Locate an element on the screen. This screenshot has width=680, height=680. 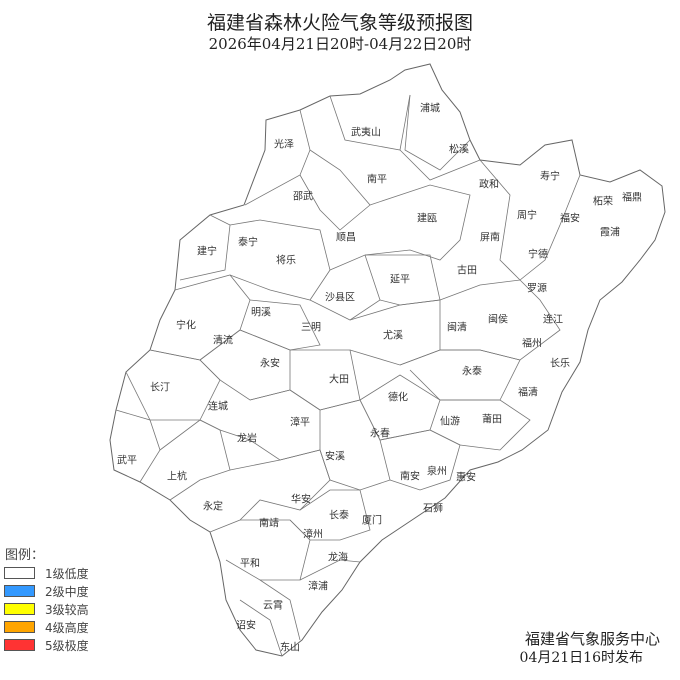
county-label: 宁德 is located at coordinates (538, 255).